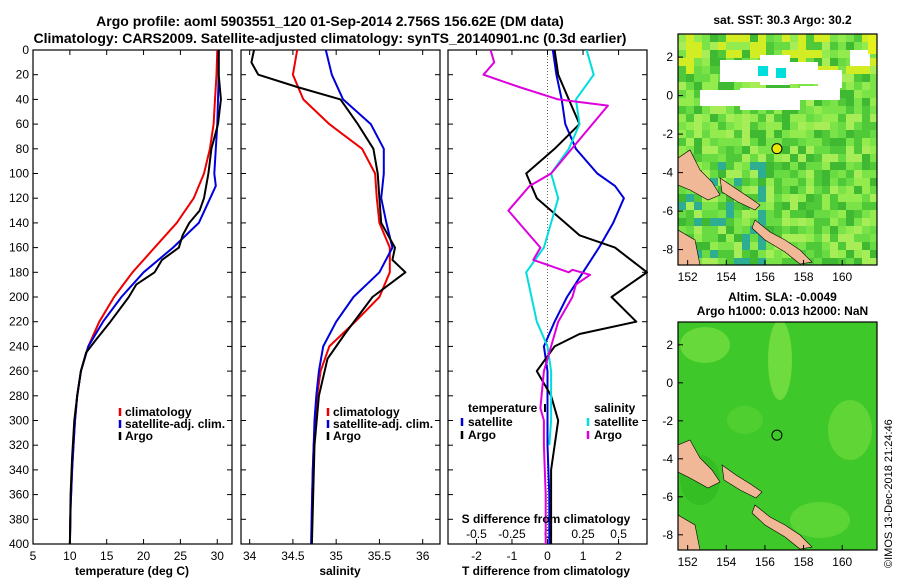  I want to click on temperature-legend: climatology satellite-adj. clim. Argo, so click(171, 424).